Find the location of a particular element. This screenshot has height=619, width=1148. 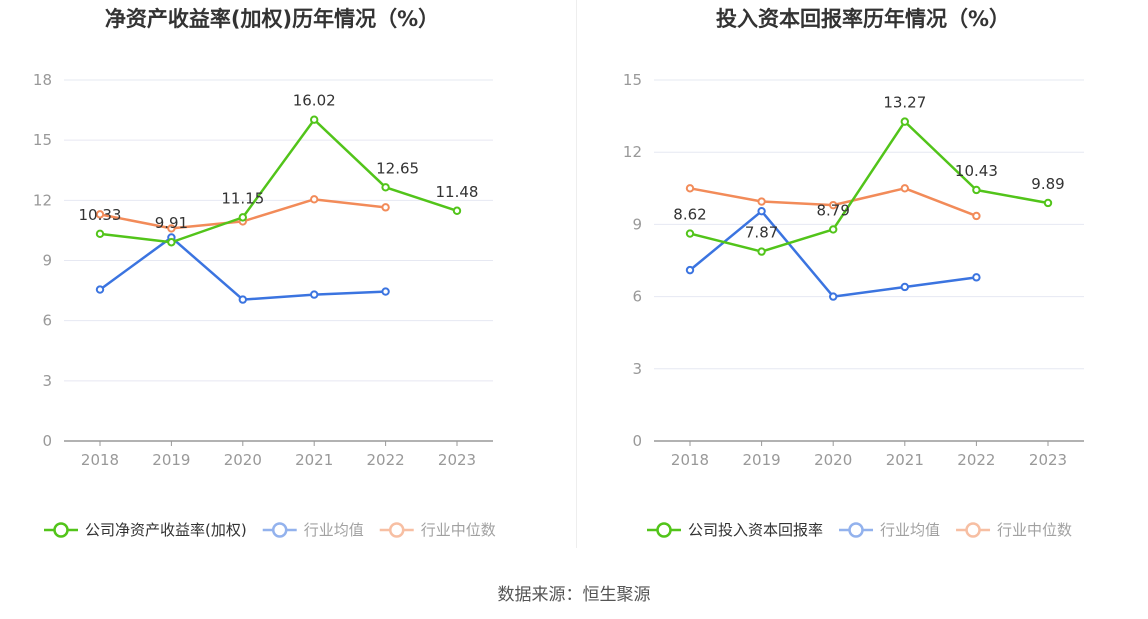

legend-label: 公司净资产收益率(加权) is located at coordinates (166, 530).